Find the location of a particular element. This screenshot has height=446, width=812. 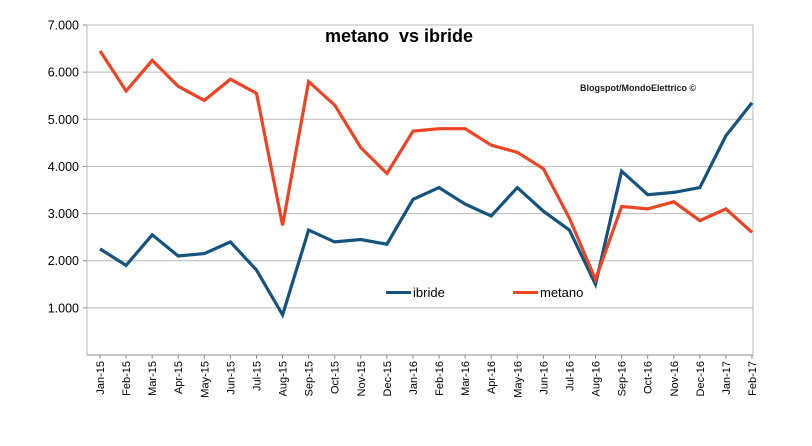

x-tick-label: Mar-15 is located at coordinates (153, 378).